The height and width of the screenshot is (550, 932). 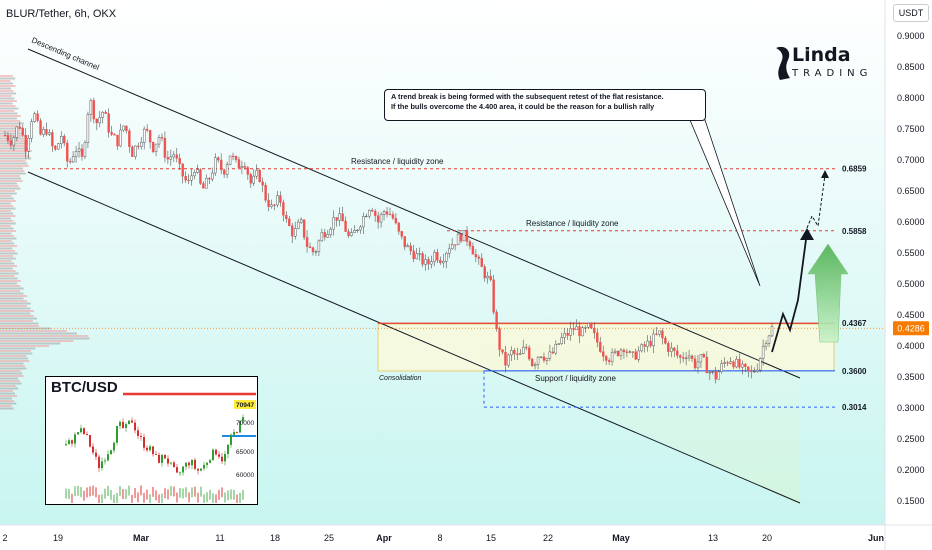 What do you see at coordinates (572, 223) in the screenshot?
I see `annotation-resistance-lower: Resistance / liquidity zone` at bounding box center [572, 223].